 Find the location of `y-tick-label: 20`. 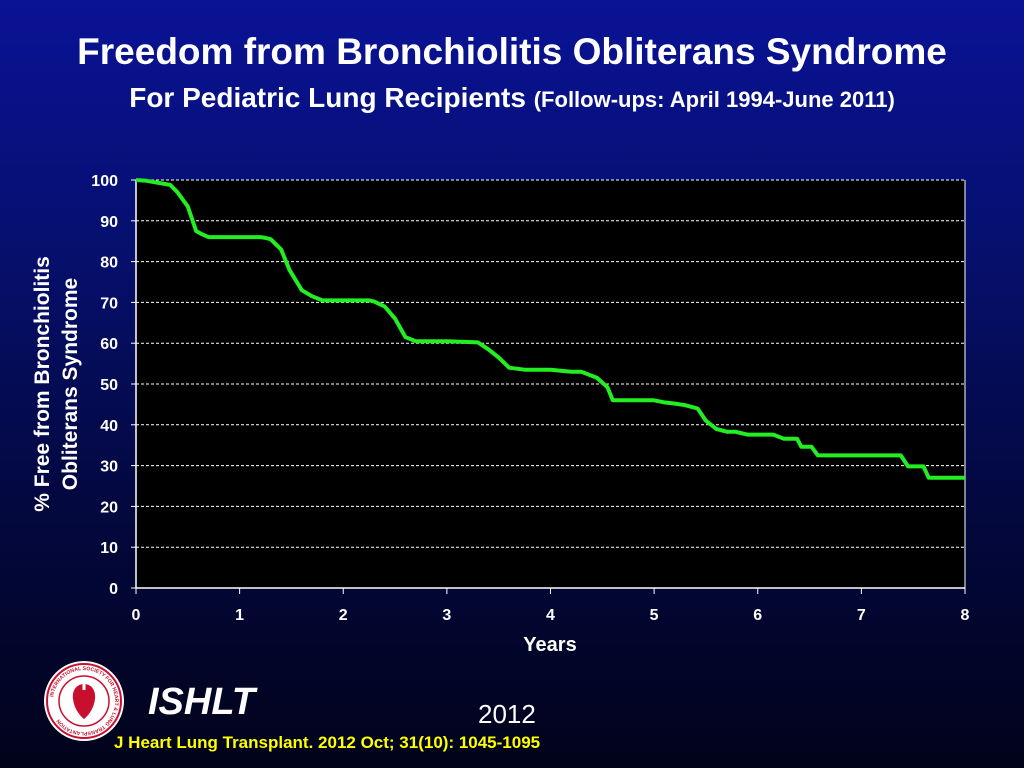

y-tick-label: 20 is located at coordinates (109, 507).